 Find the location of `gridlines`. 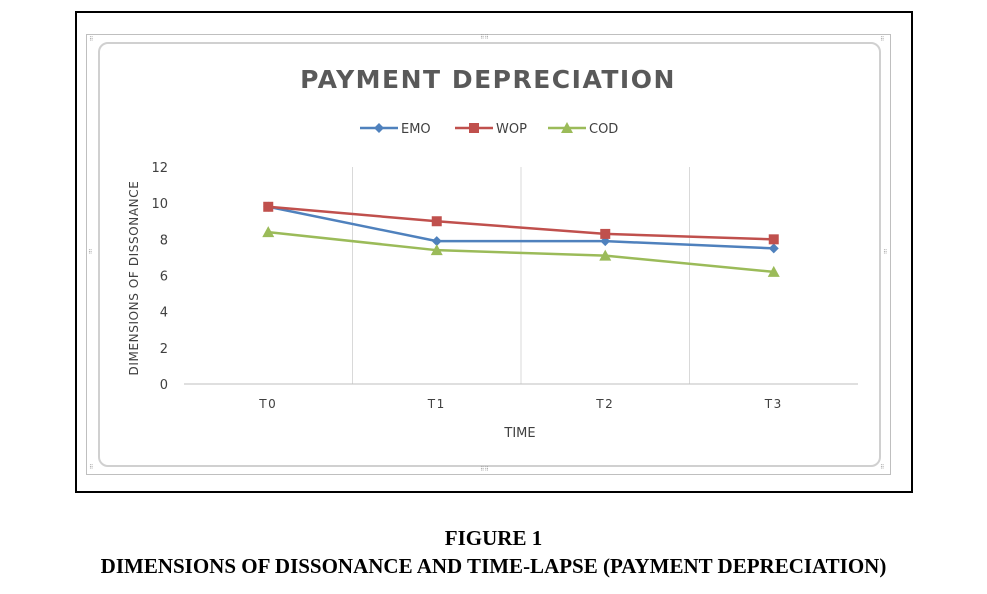

gridlines is located at coordinates (521, 275).